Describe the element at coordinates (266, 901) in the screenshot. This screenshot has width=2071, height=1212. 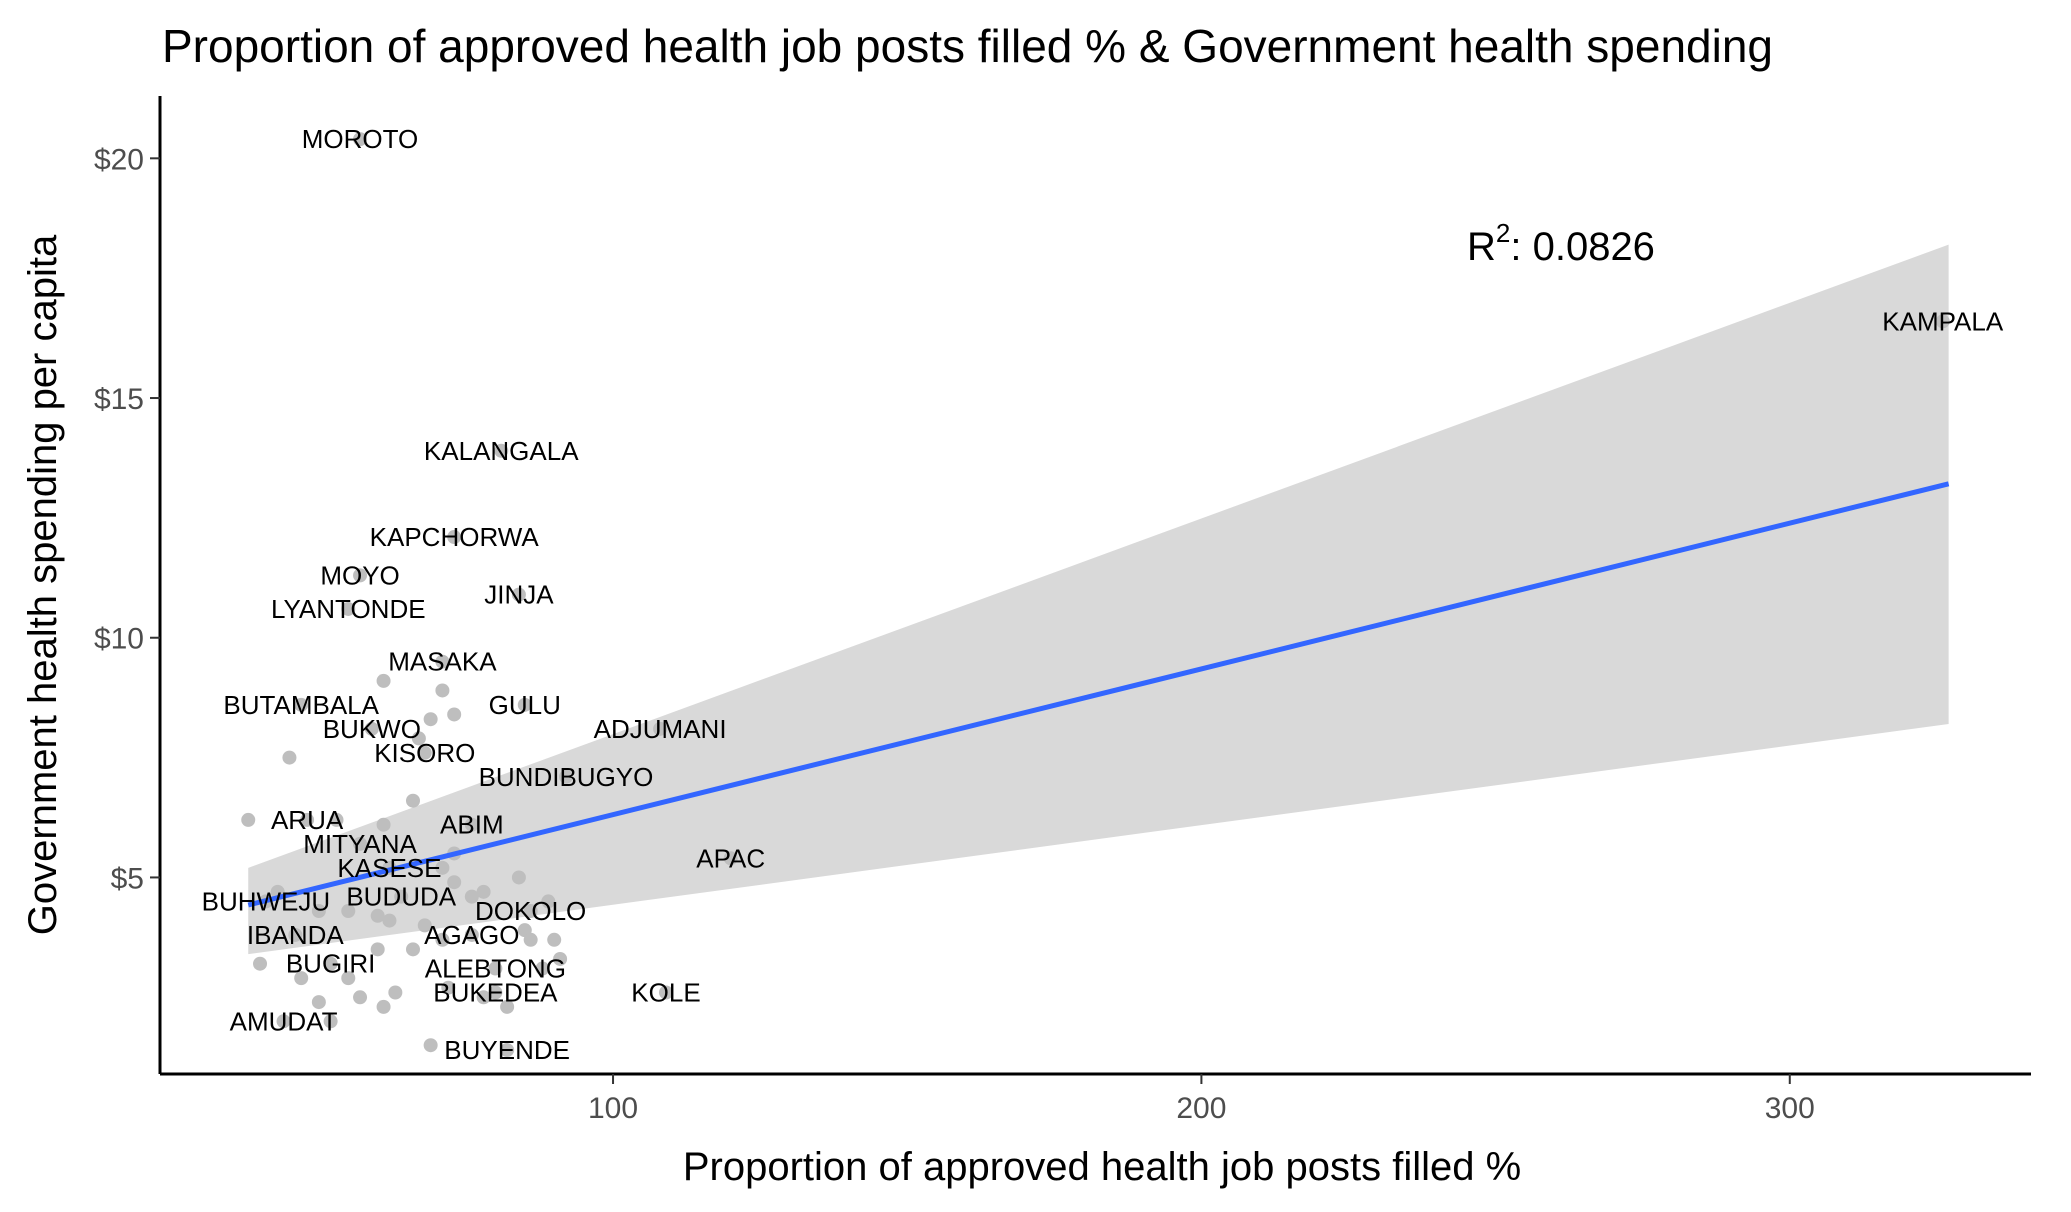
I see `point-label-buhweju: BUHWEJU` at that location.